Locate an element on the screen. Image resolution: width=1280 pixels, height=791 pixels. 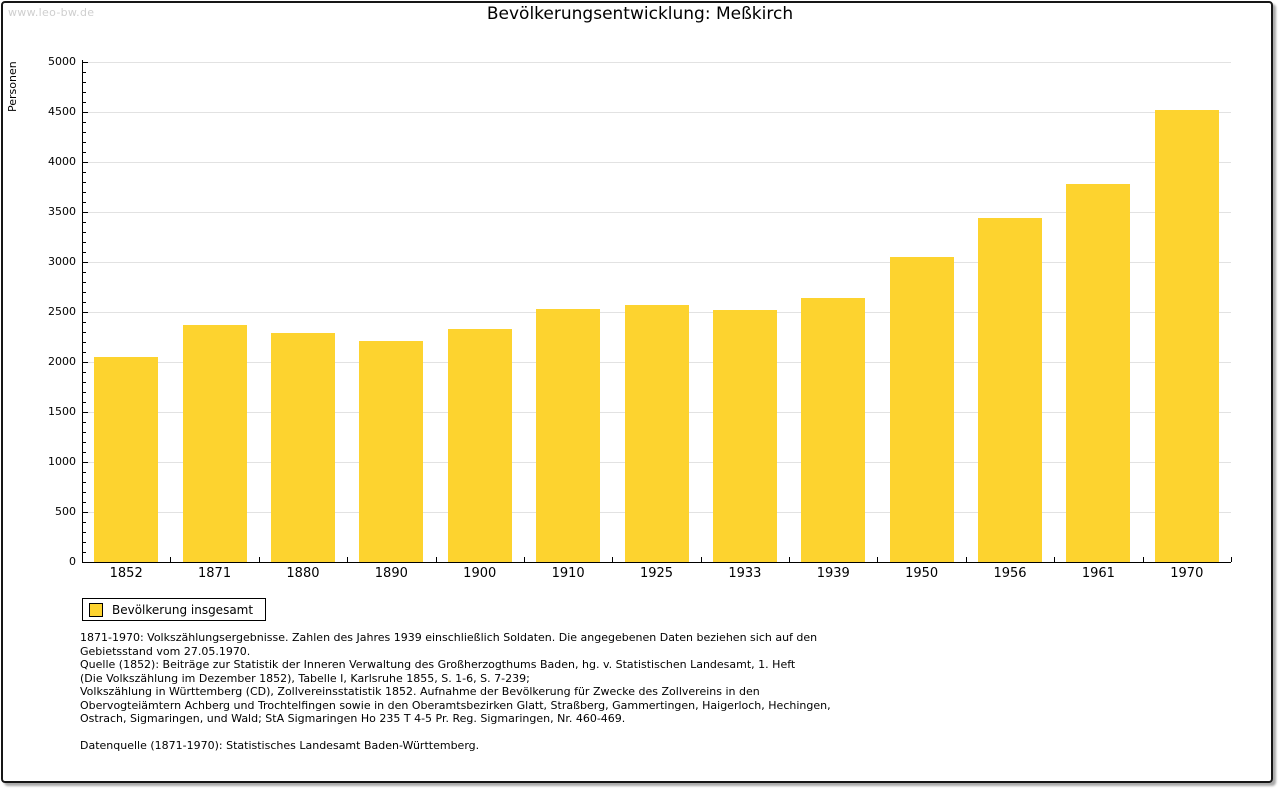
y-tick-label: 3000 is located at coordinates (62, 261).